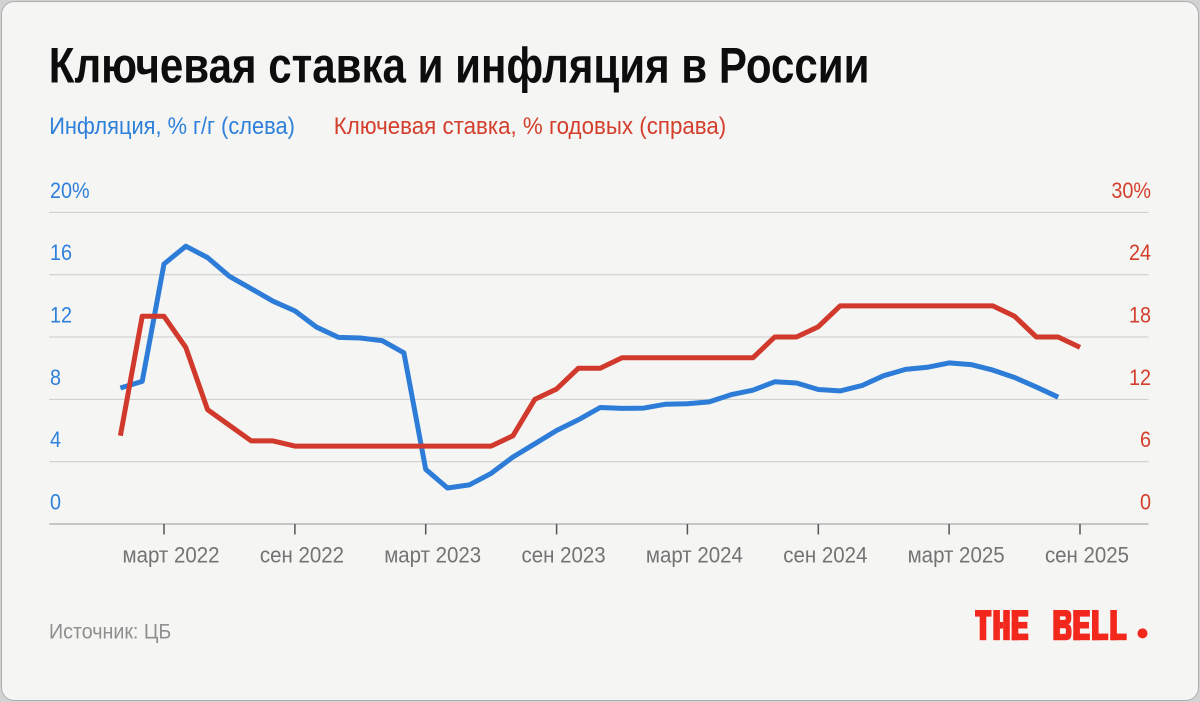 This screenshot has width=1200, height=702. Describe the element at coordinates (302, 555) in the screenshot. I see `svg-text: сен 2022` at that location.